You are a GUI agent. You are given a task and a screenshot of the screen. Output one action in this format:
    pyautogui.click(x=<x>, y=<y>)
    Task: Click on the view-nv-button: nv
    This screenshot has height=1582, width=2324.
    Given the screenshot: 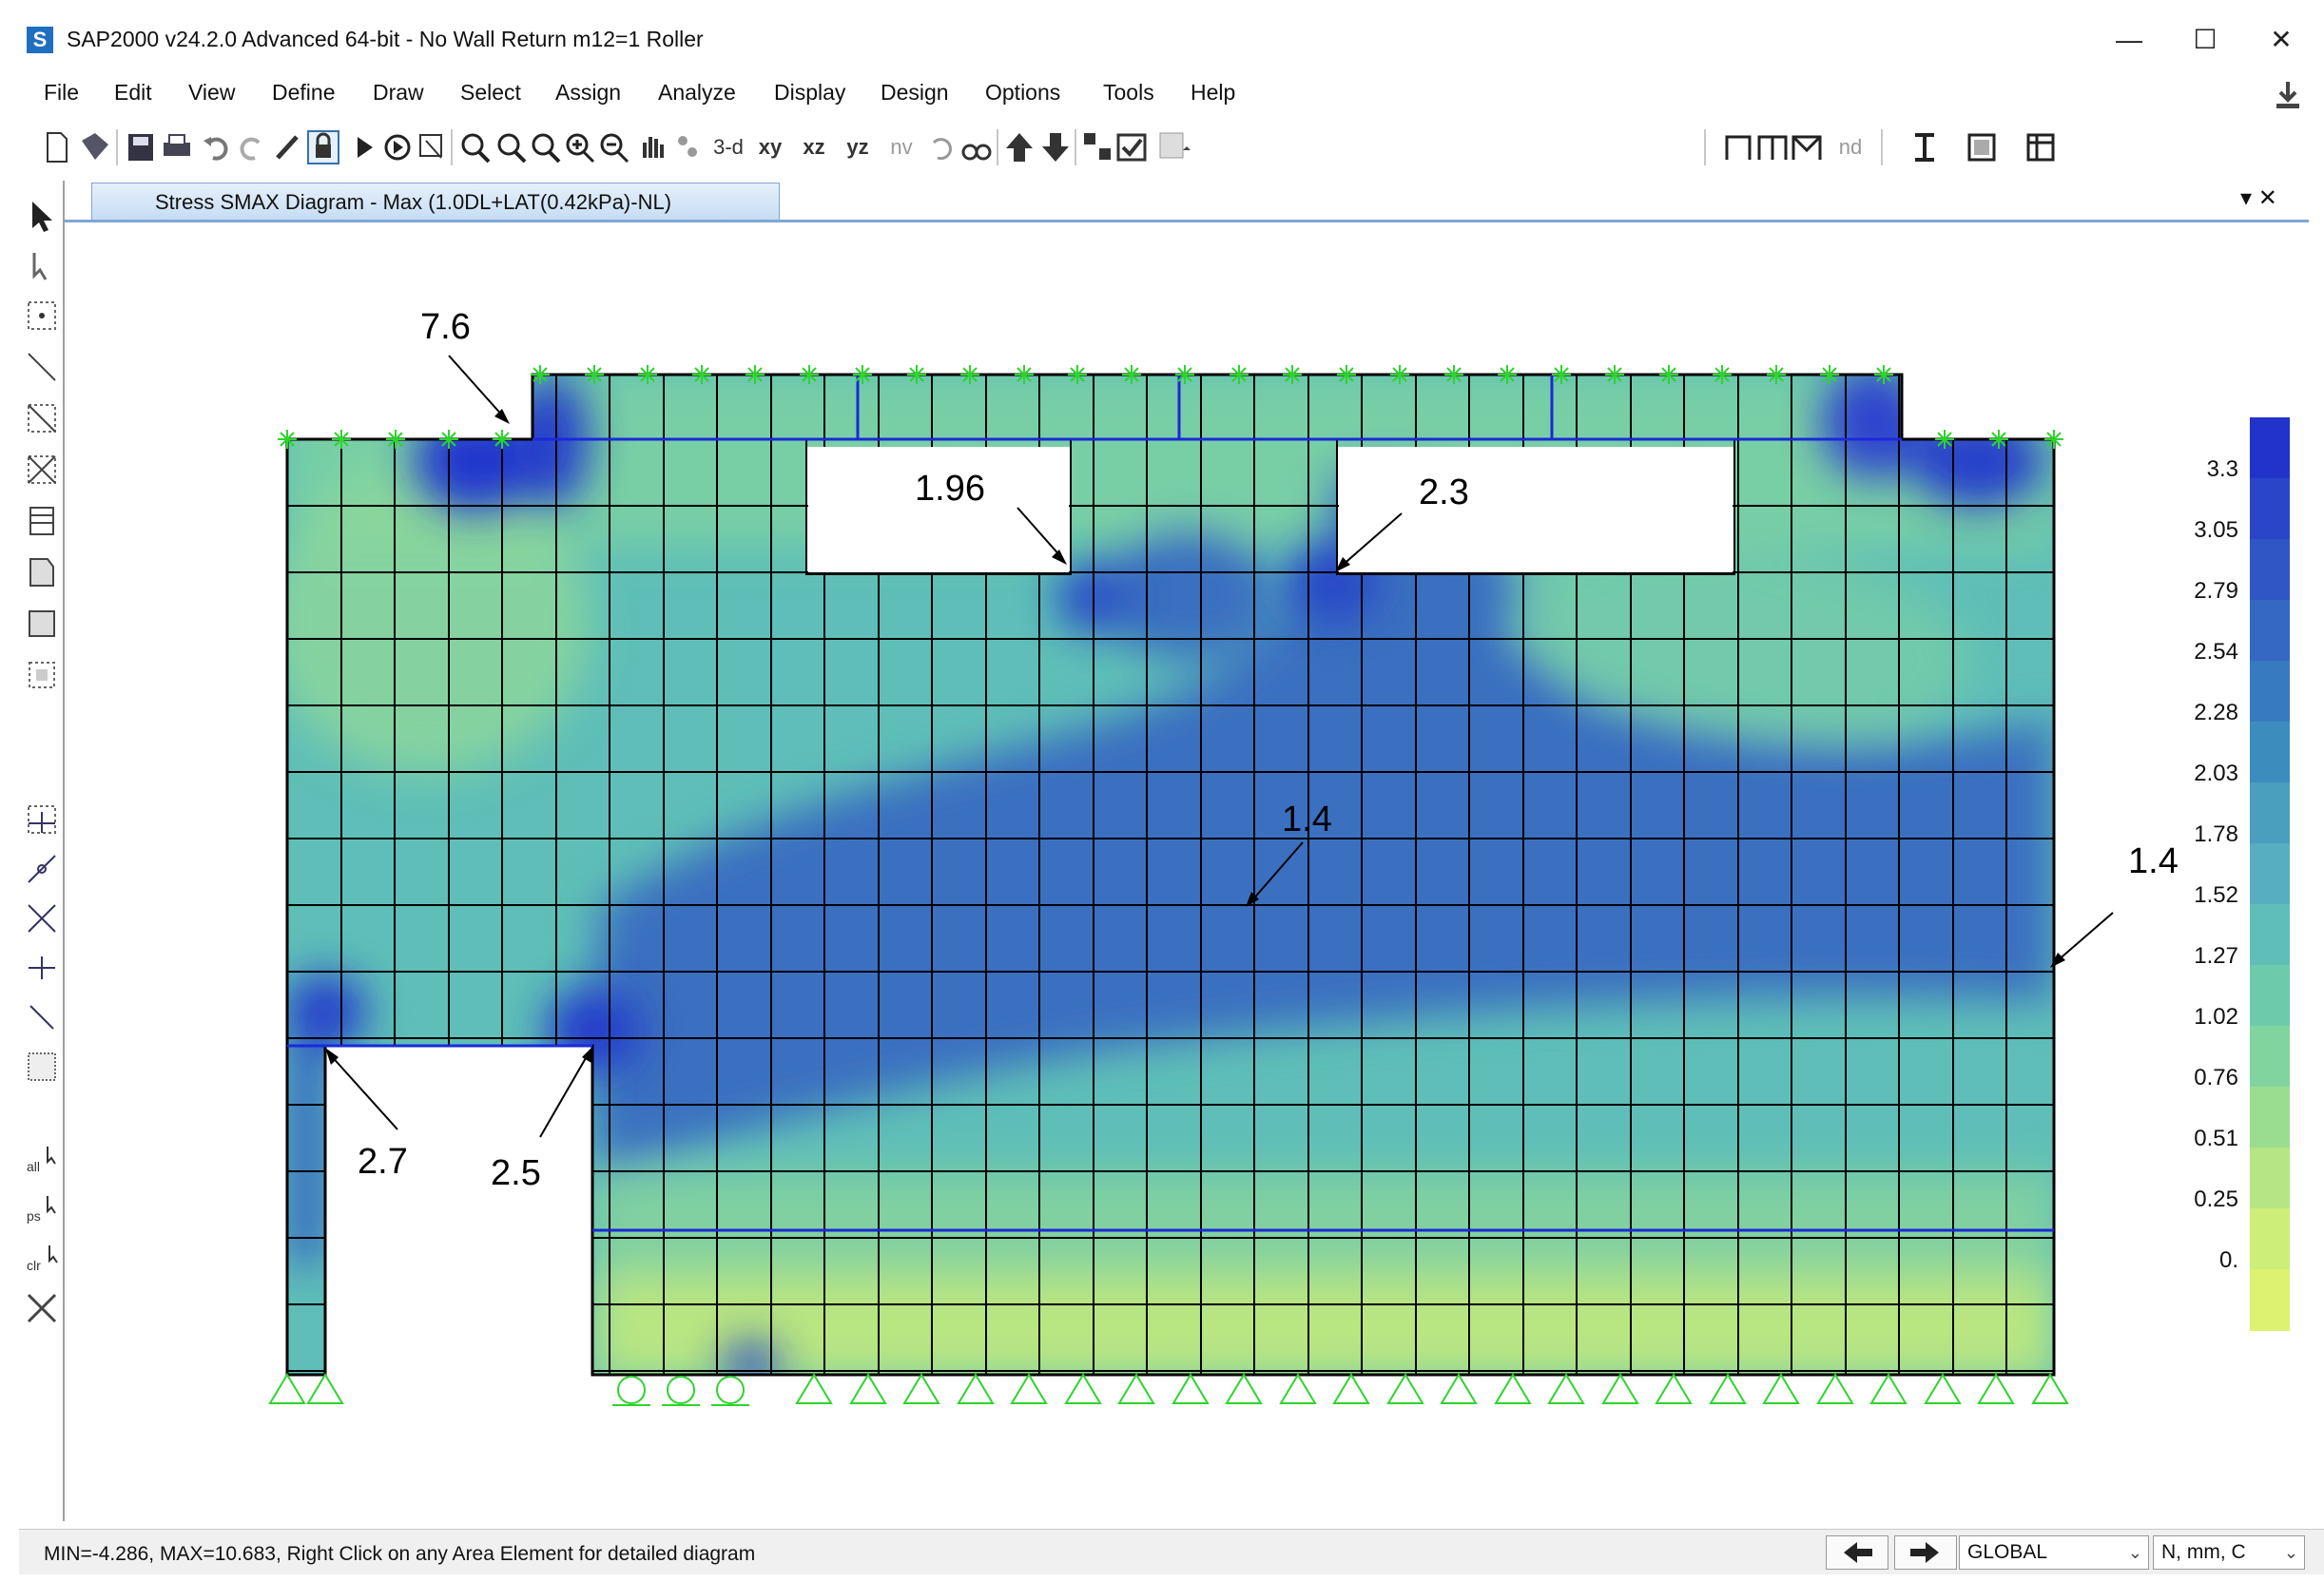 What is the action you would take?
    pyautogui.click(x=901, y=147)
    